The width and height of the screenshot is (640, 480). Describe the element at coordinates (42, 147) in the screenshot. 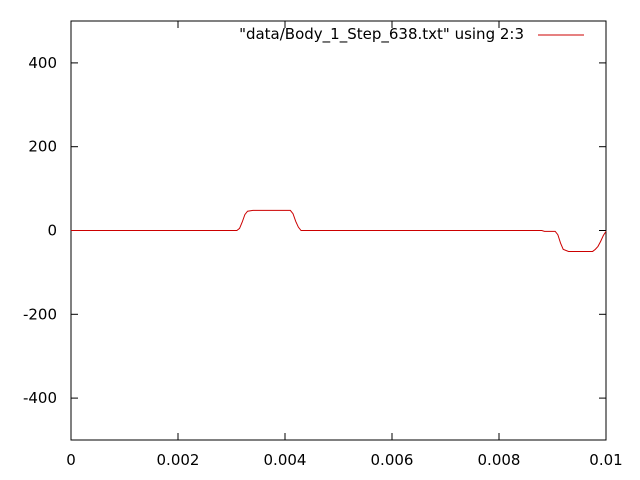

I see `y-tick-label: 200` at that location.